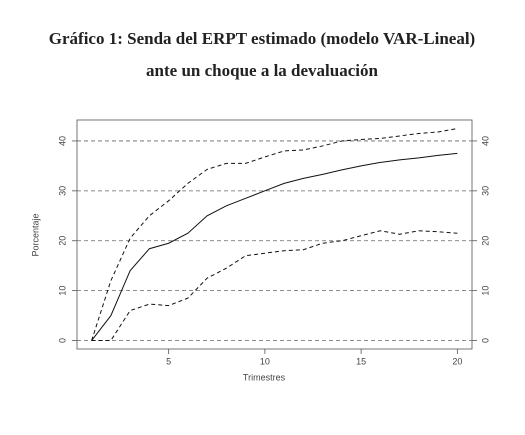 This screenshot has width=525, height=435. Describe the element at coordinates (62, 241) in the screenshot. I see `y-tick-label: 20` at that location.